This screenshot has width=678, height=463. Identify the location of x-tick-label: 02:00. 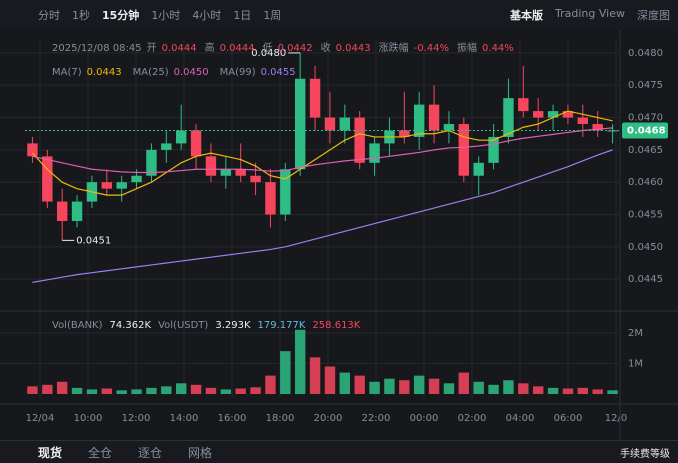
(472, 418).